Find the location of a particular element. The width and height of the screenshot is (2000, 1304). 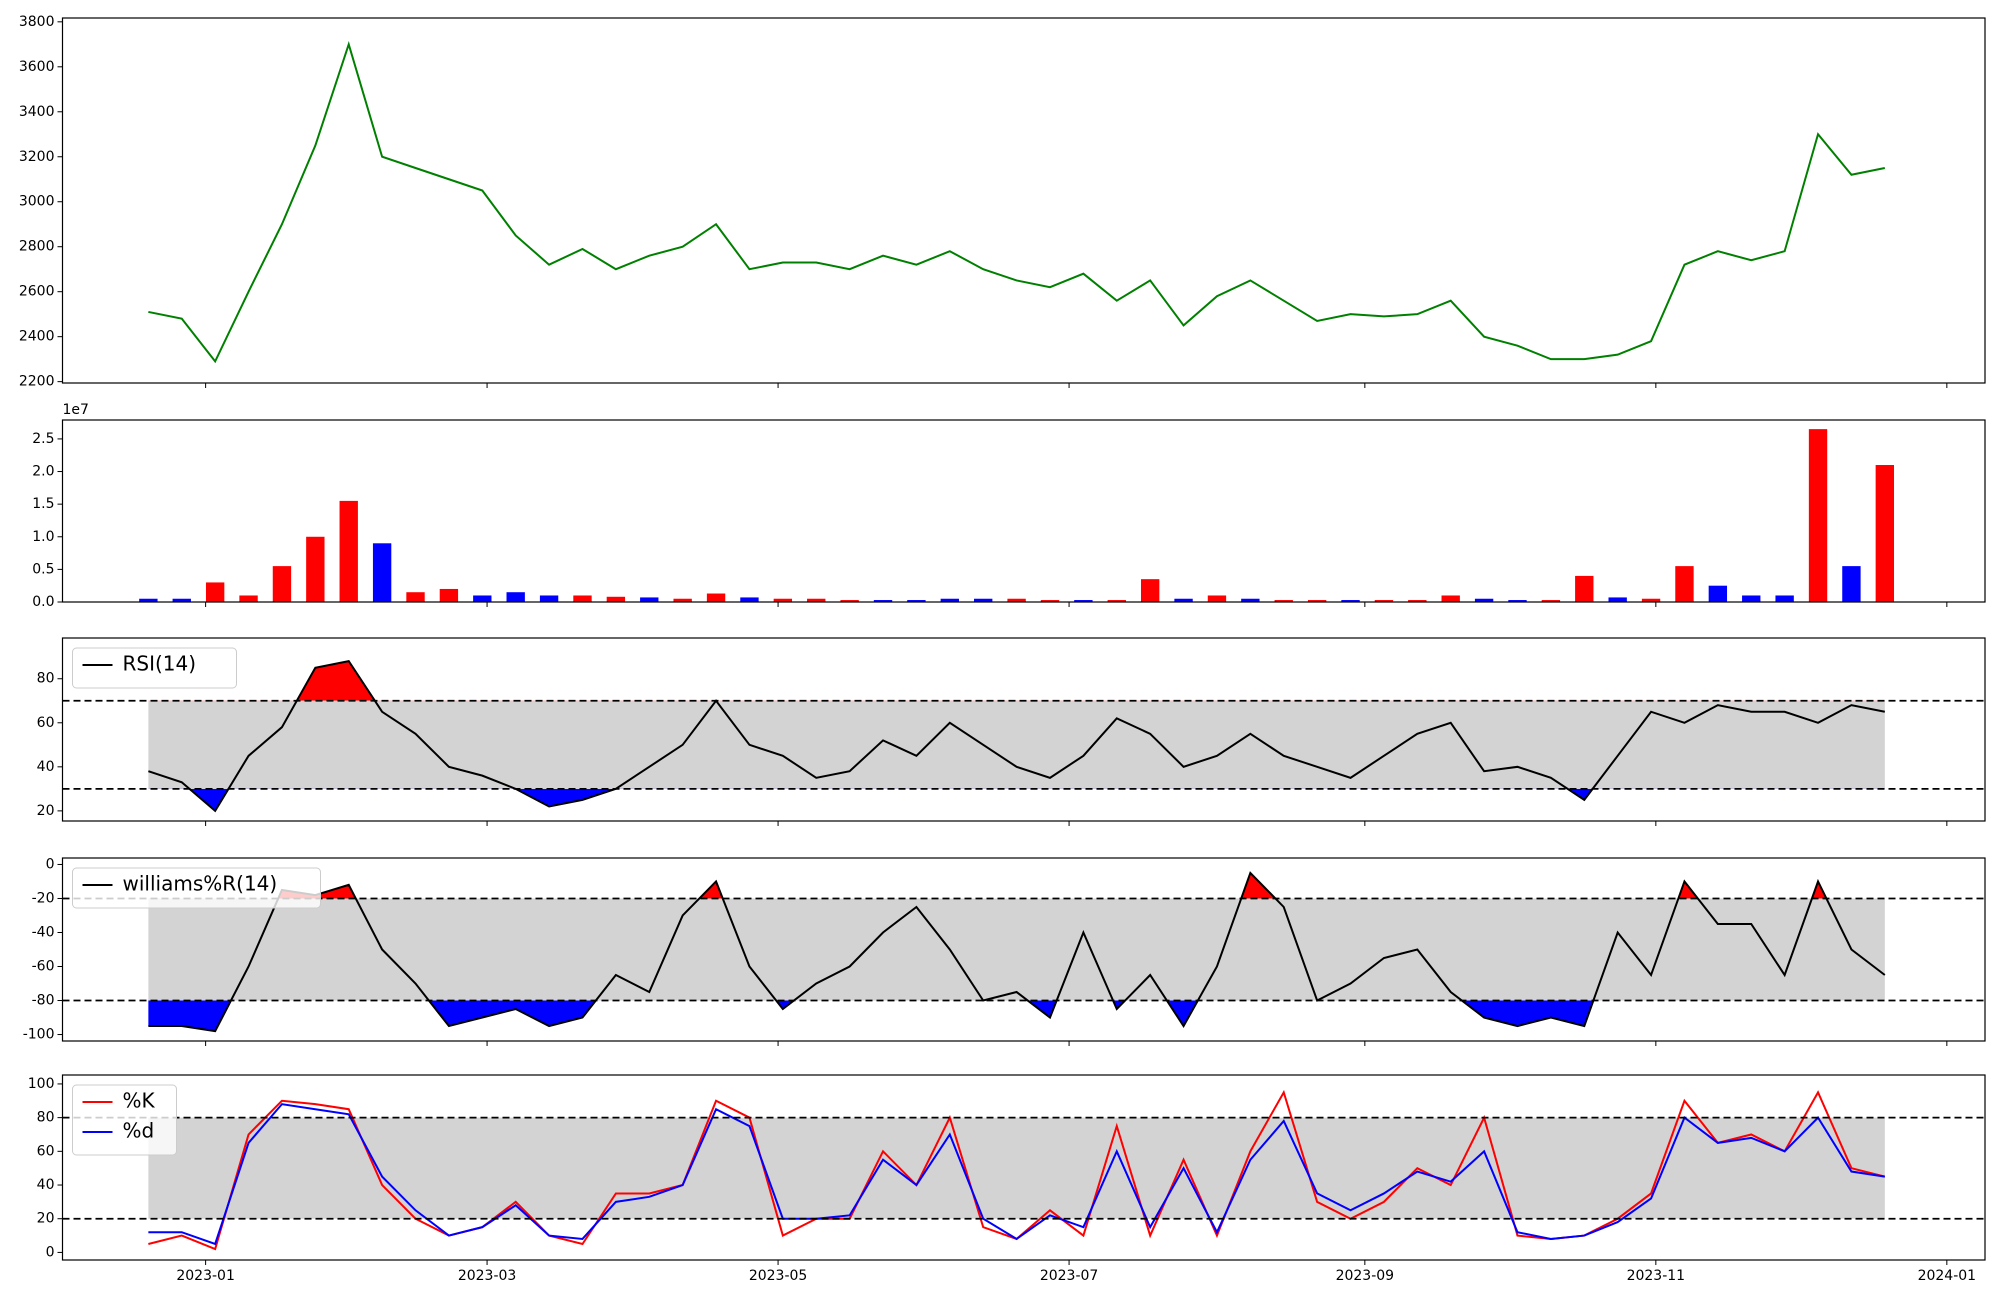

fill-above is located at coordinates (1016, 681).